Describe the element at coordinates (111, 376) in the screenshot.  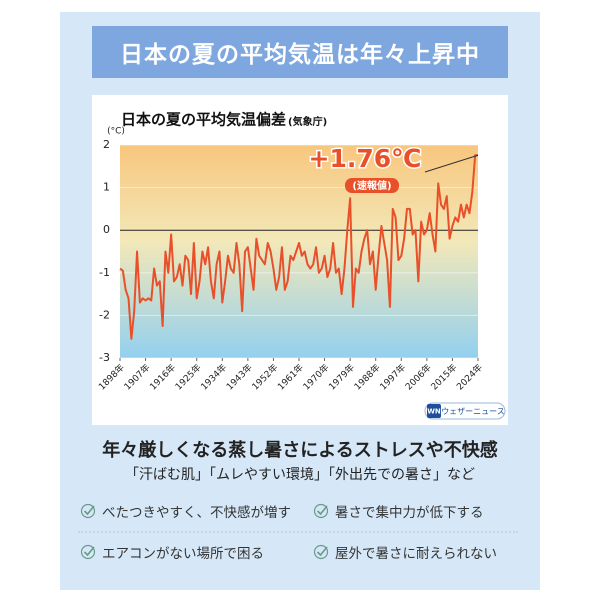
I see `x-tick-label: 1898年` at that location.